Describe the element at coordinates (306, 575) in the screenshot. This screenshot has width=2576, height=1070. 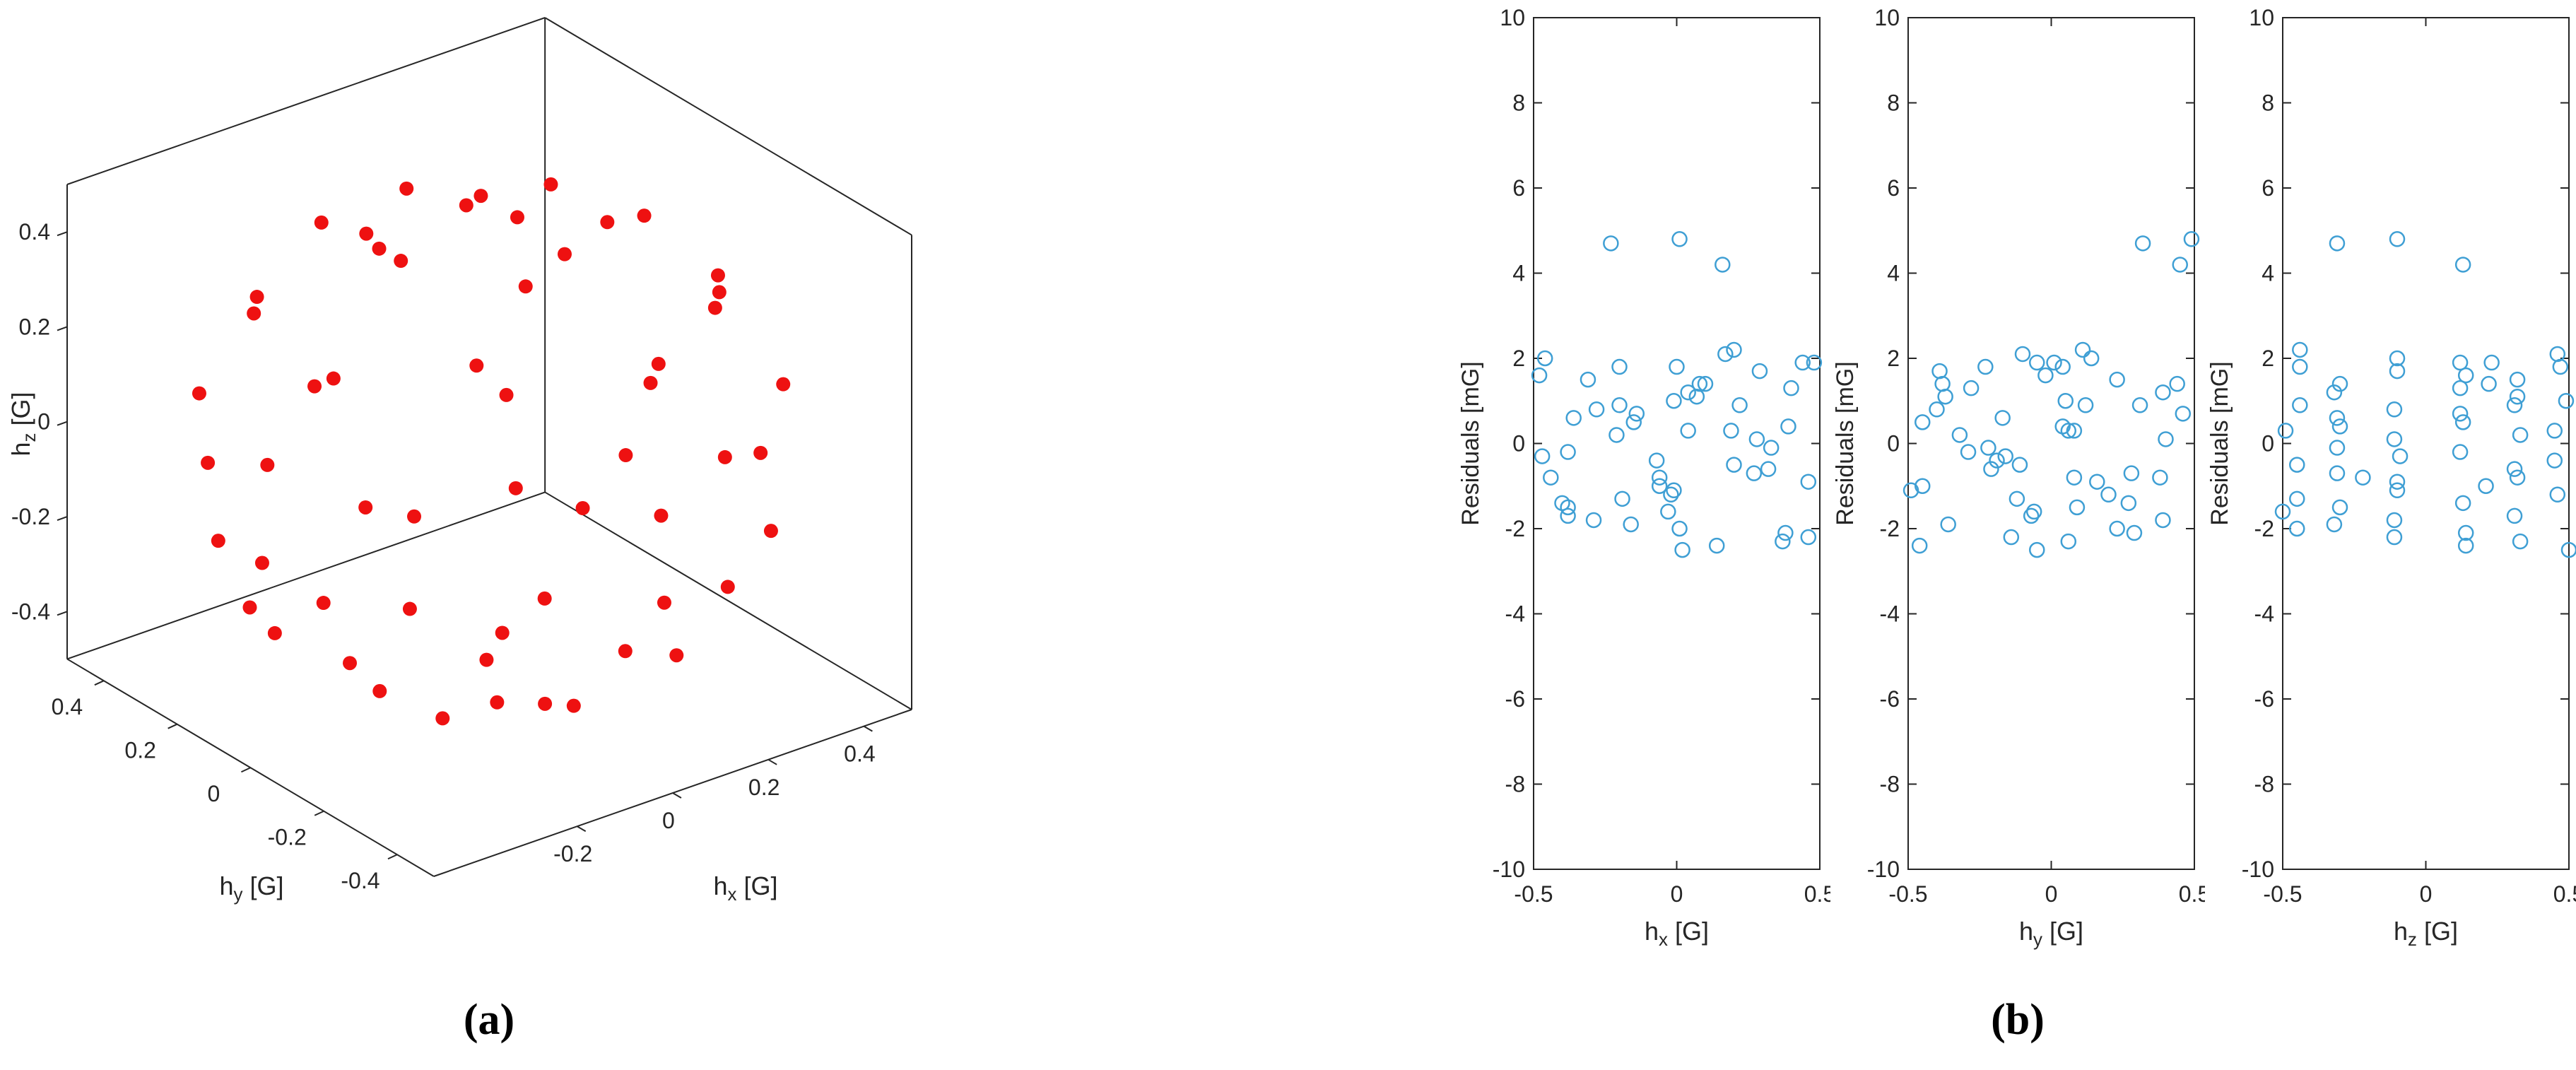
I see `box-edge` at that location.